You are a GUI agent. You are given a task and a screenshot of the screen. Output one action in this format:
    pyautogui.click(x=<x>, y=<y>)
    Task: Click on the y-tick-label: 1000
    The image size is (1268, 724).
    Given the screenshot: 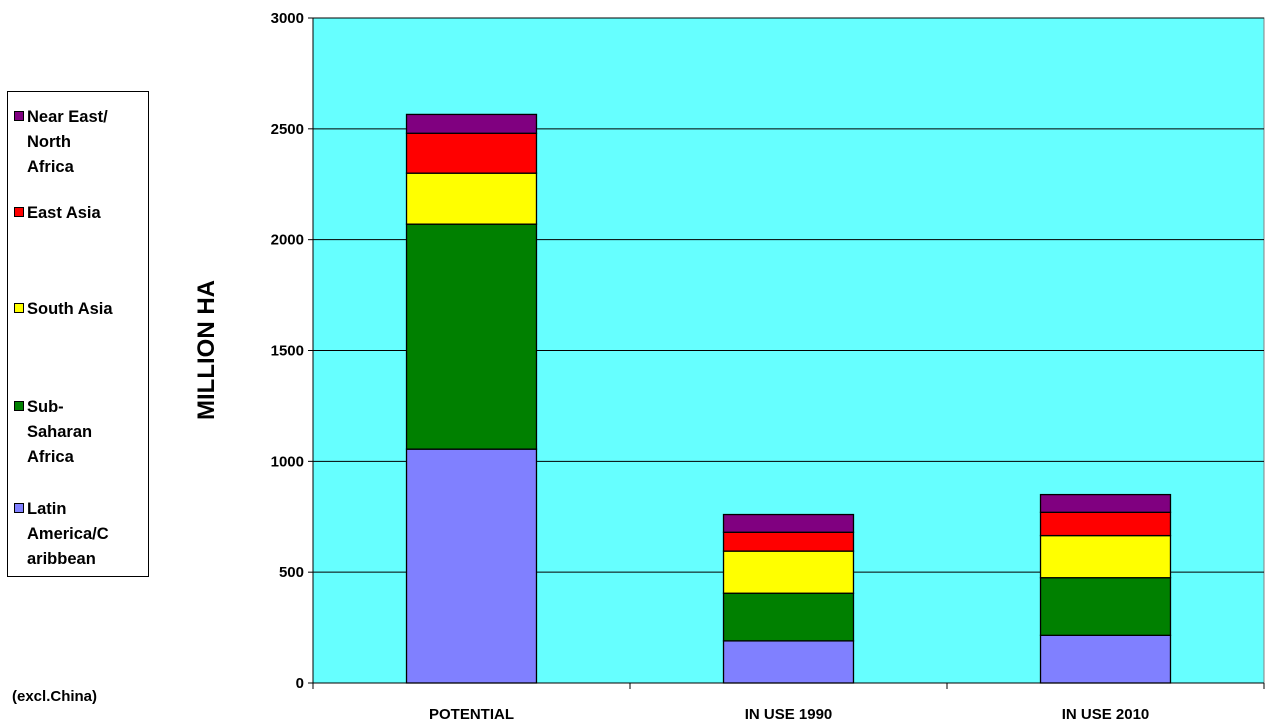 What is the action you would take?
    pyautogui.click(x=287, y=461)
    